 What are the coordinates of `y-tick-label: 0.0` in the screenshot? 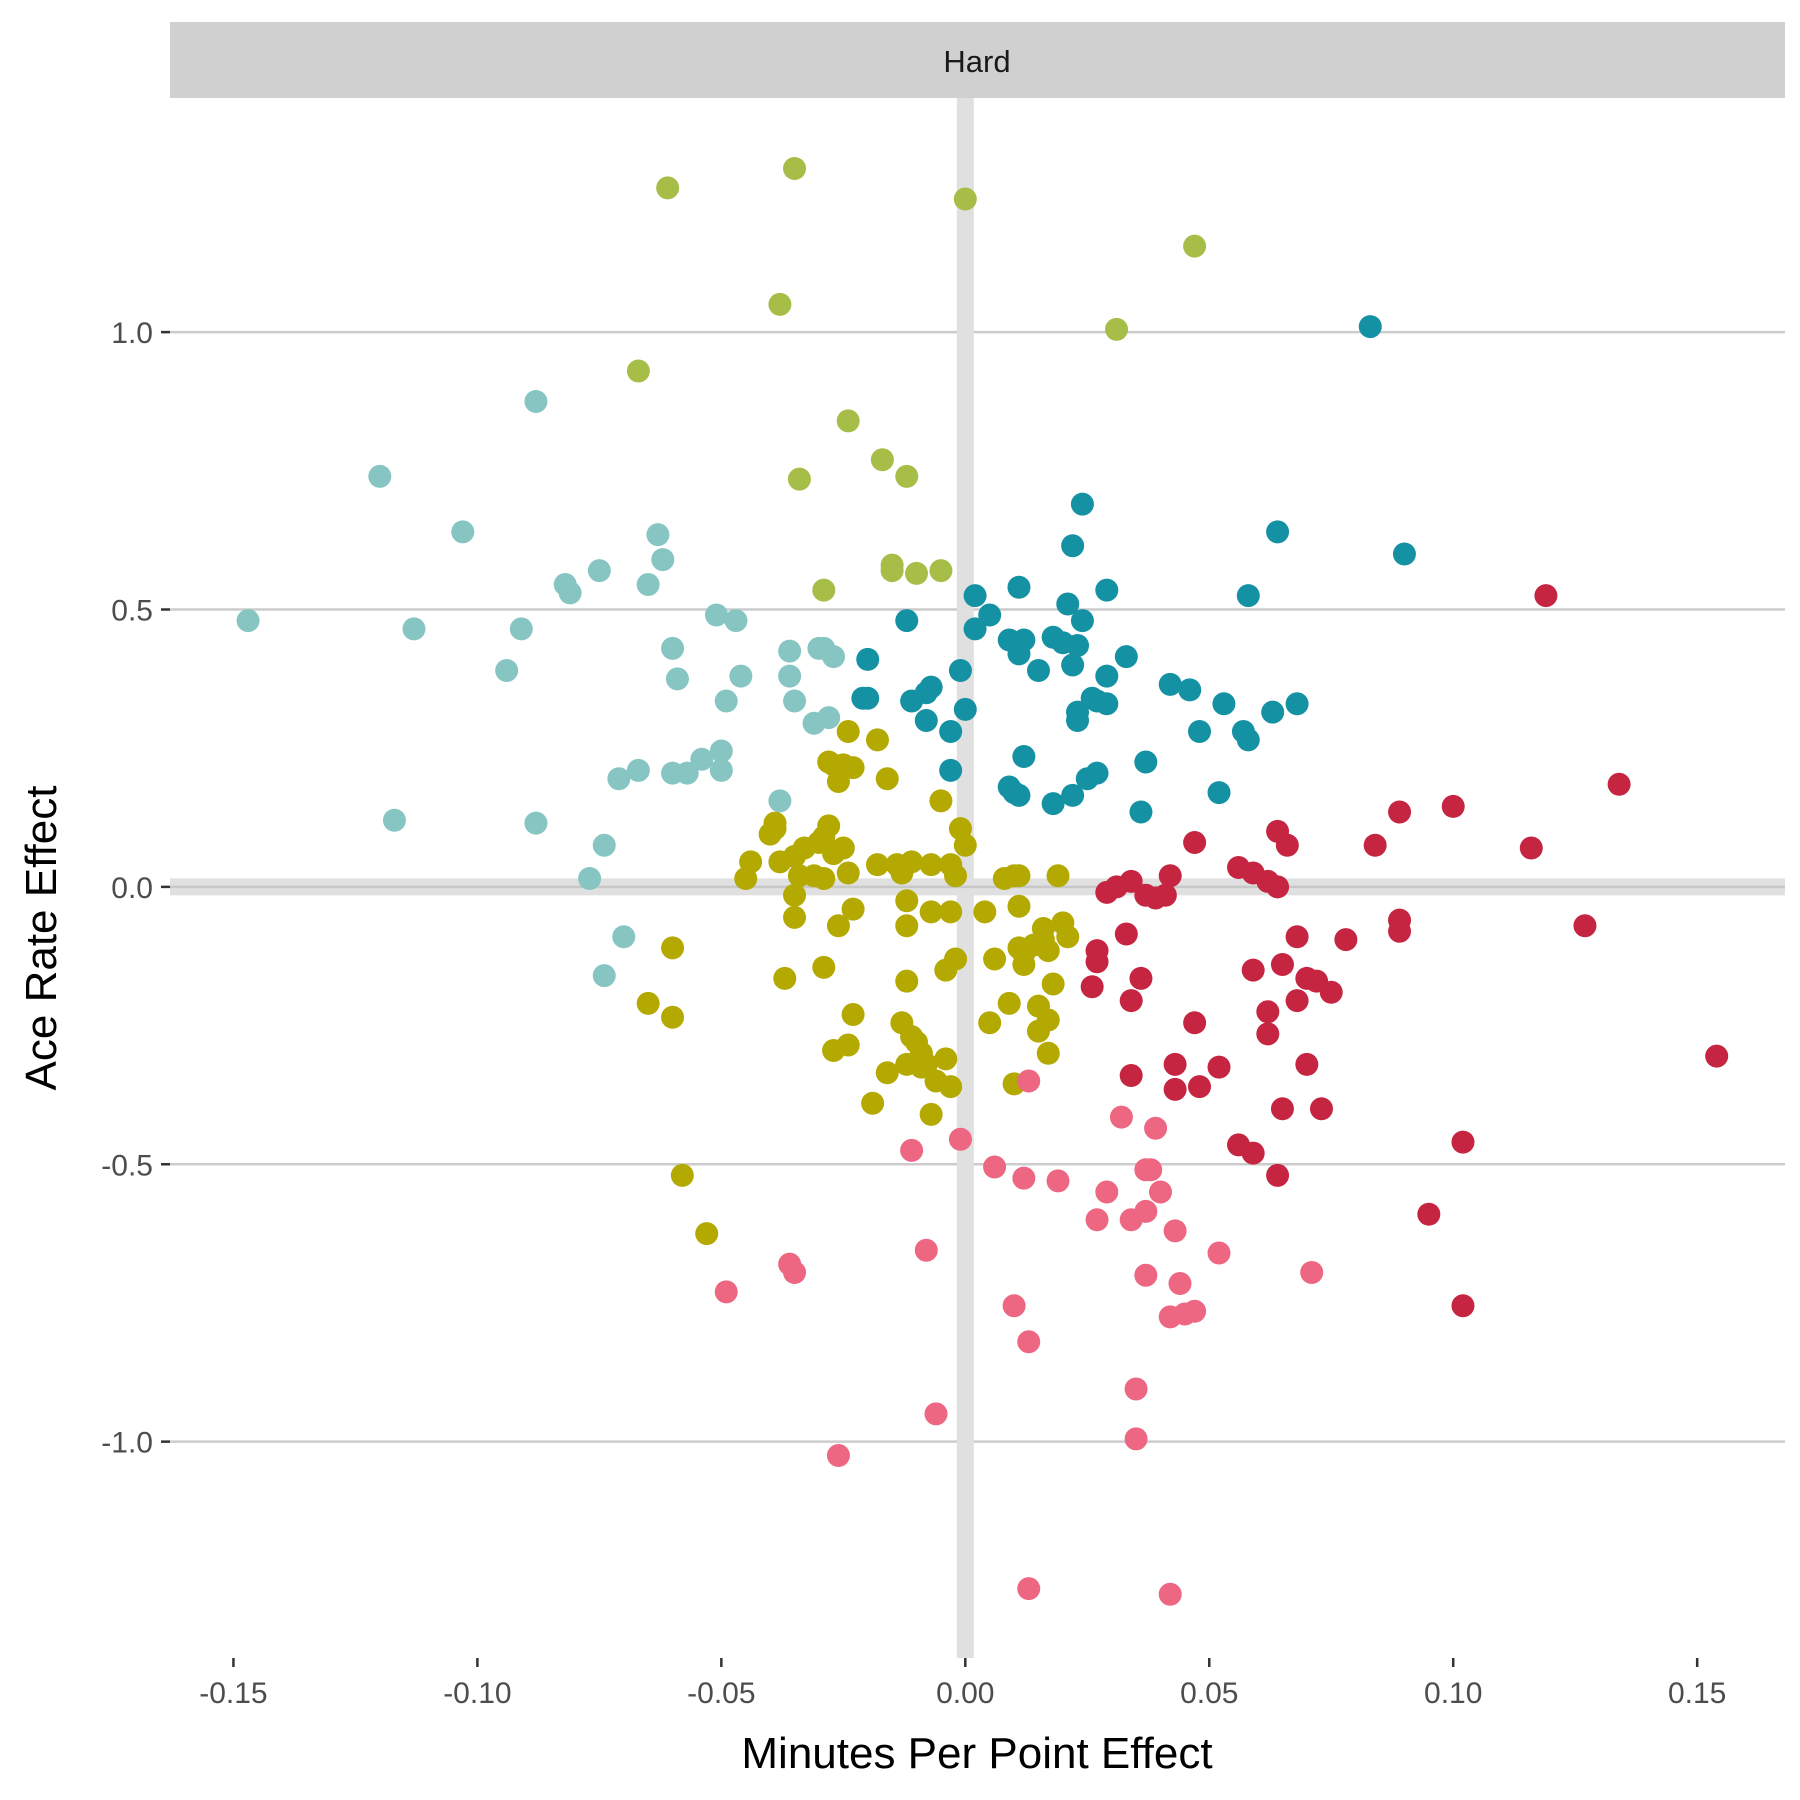 It's located at (132, 888).